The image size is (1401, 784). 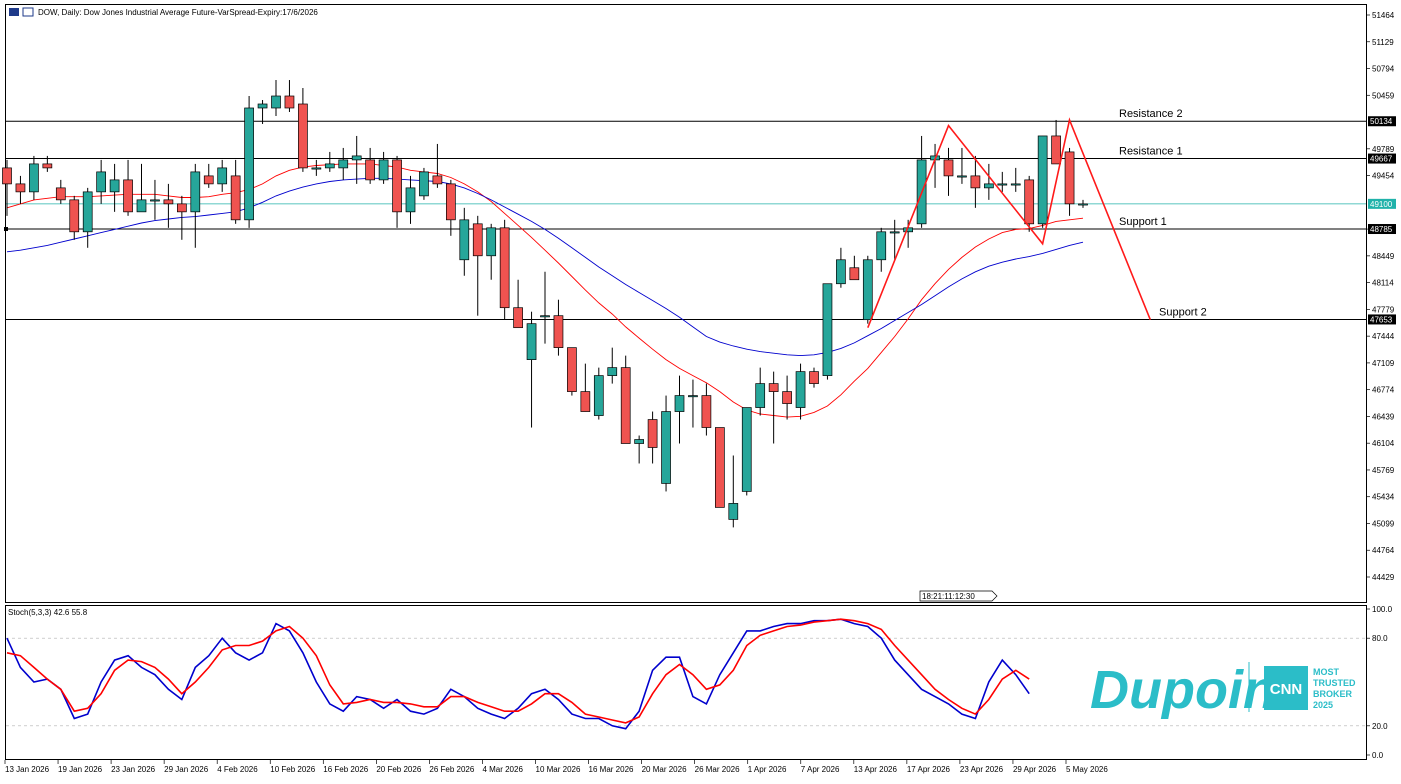 I want to click on award-line-4: 2025, so click(x=1323, y=705).